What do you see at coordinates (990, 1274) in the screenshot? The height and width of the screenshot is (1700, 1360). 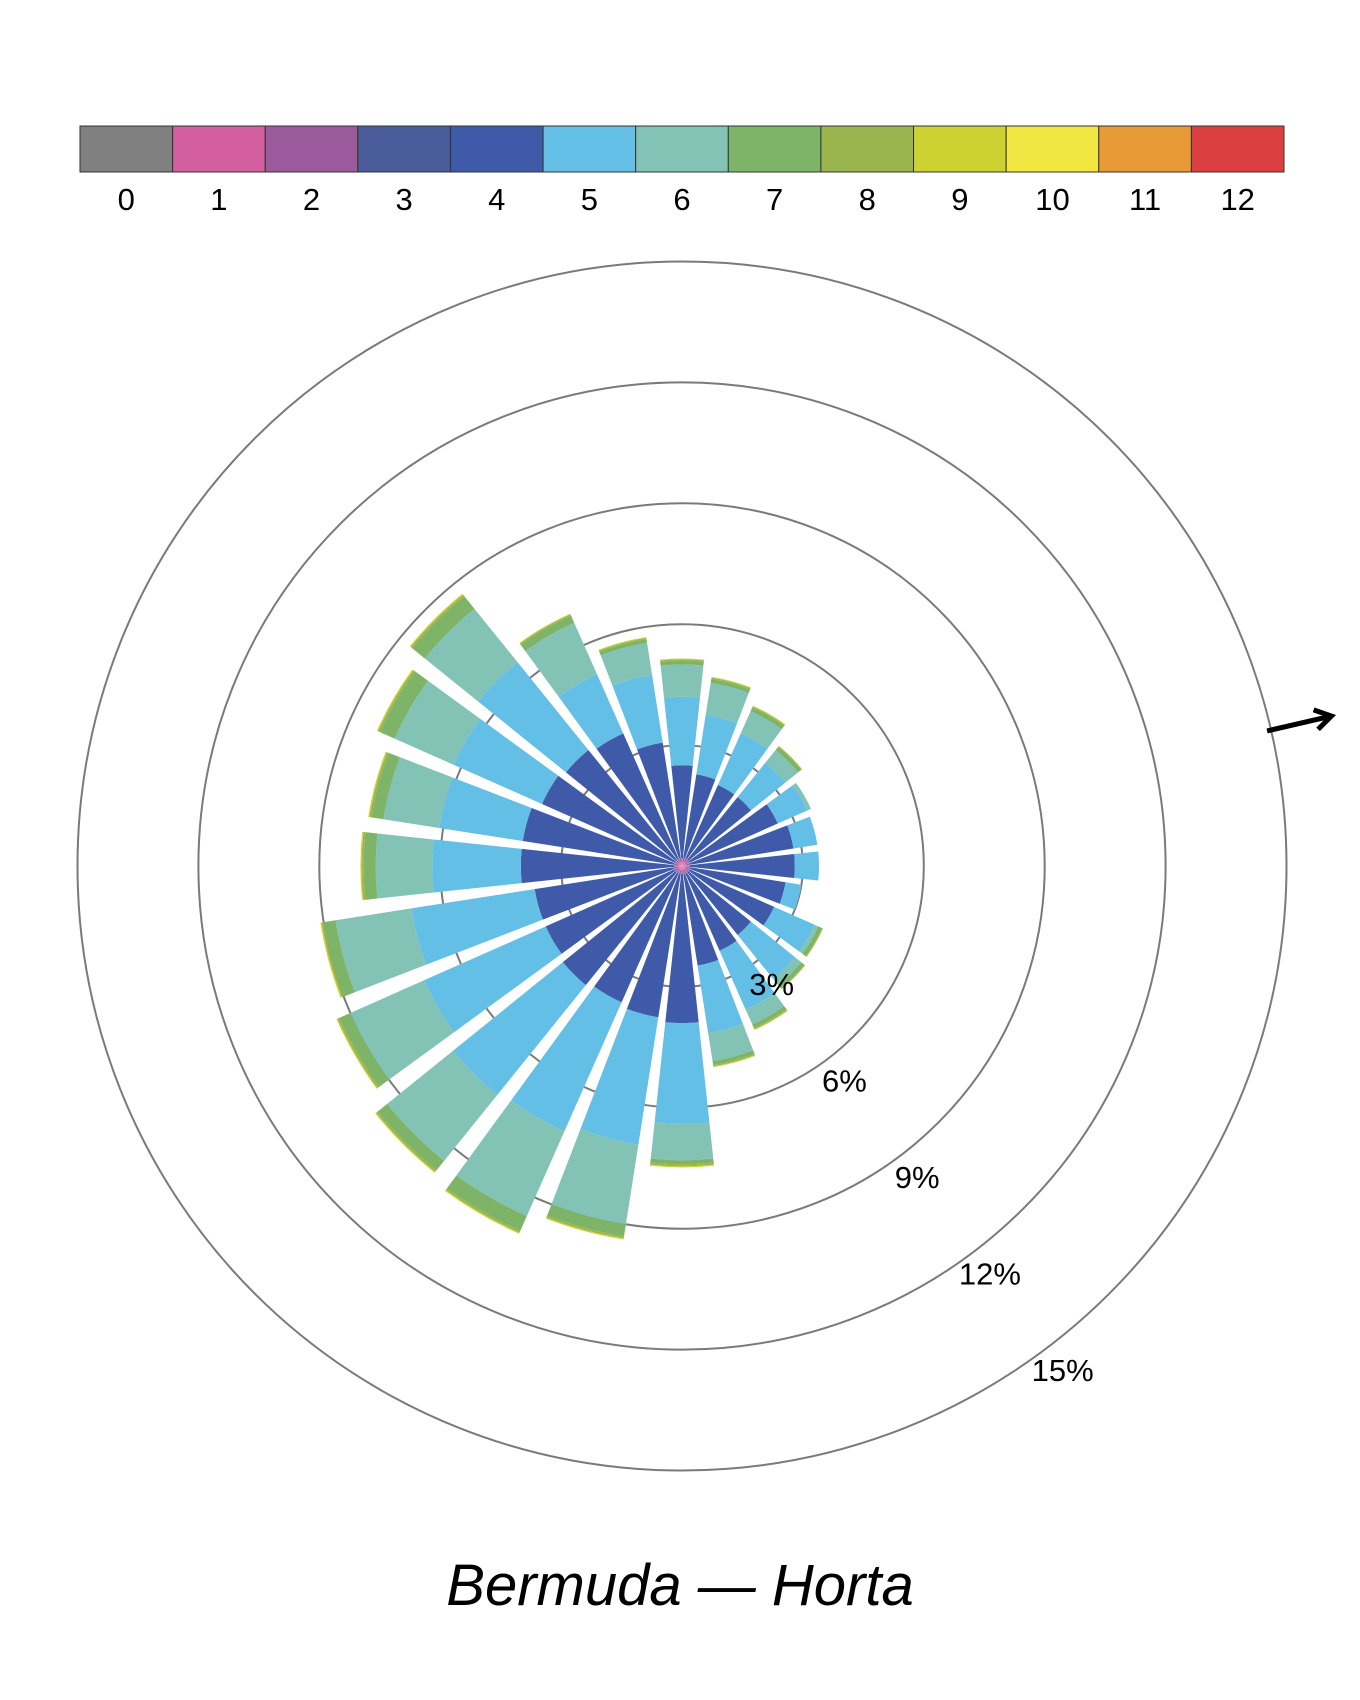 I see `radial-tick-label-12%: 12%` at bounding box center [990, 1274].